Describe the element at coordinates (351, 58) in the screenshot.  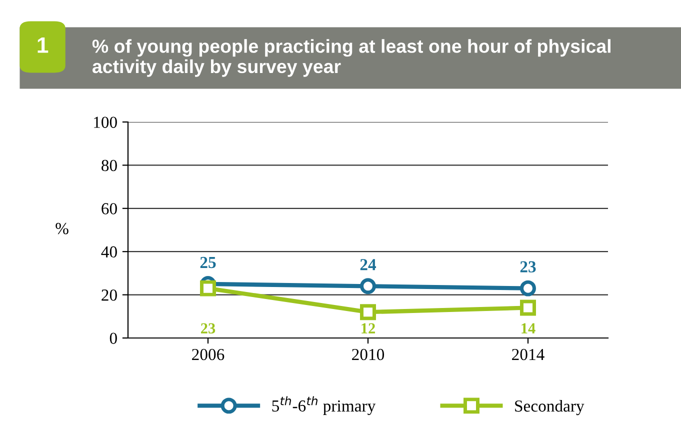
I see `chart-title: % of young people practicing at least one hour of physical activity daily by survey year` at that location.